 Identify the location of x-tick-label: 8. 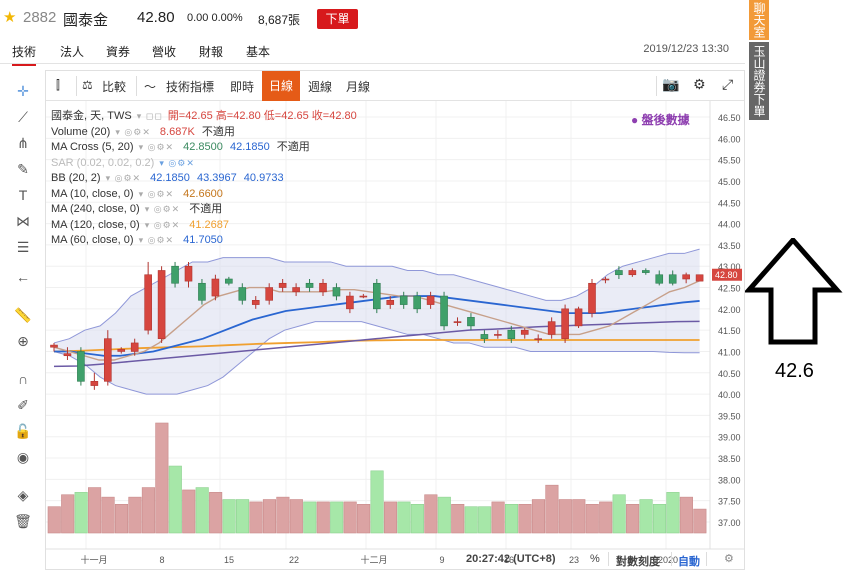
(161, 560).